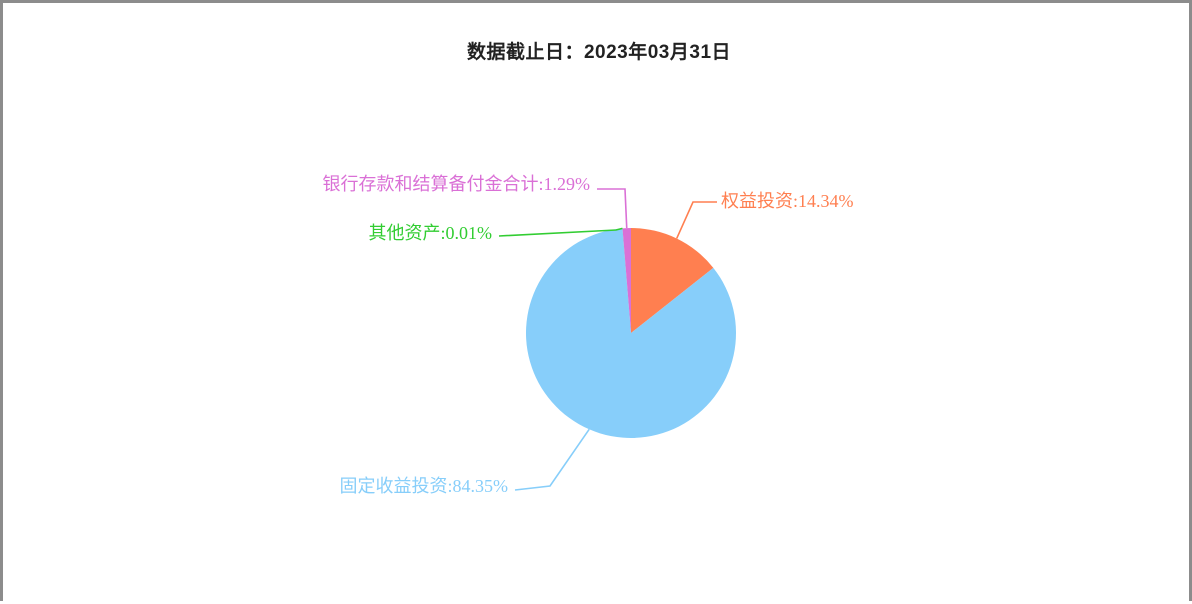 The image size is (1192, 604). I want to click on leader-lines, so click(607, 339).